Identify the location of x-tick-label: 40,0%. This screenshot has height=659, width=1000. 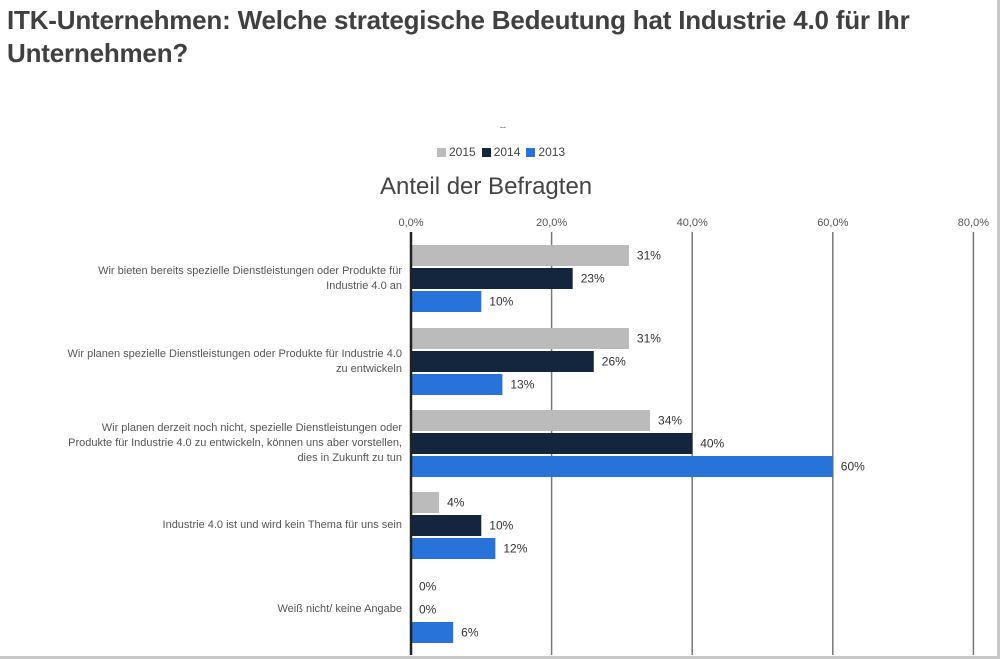
(692, 223).